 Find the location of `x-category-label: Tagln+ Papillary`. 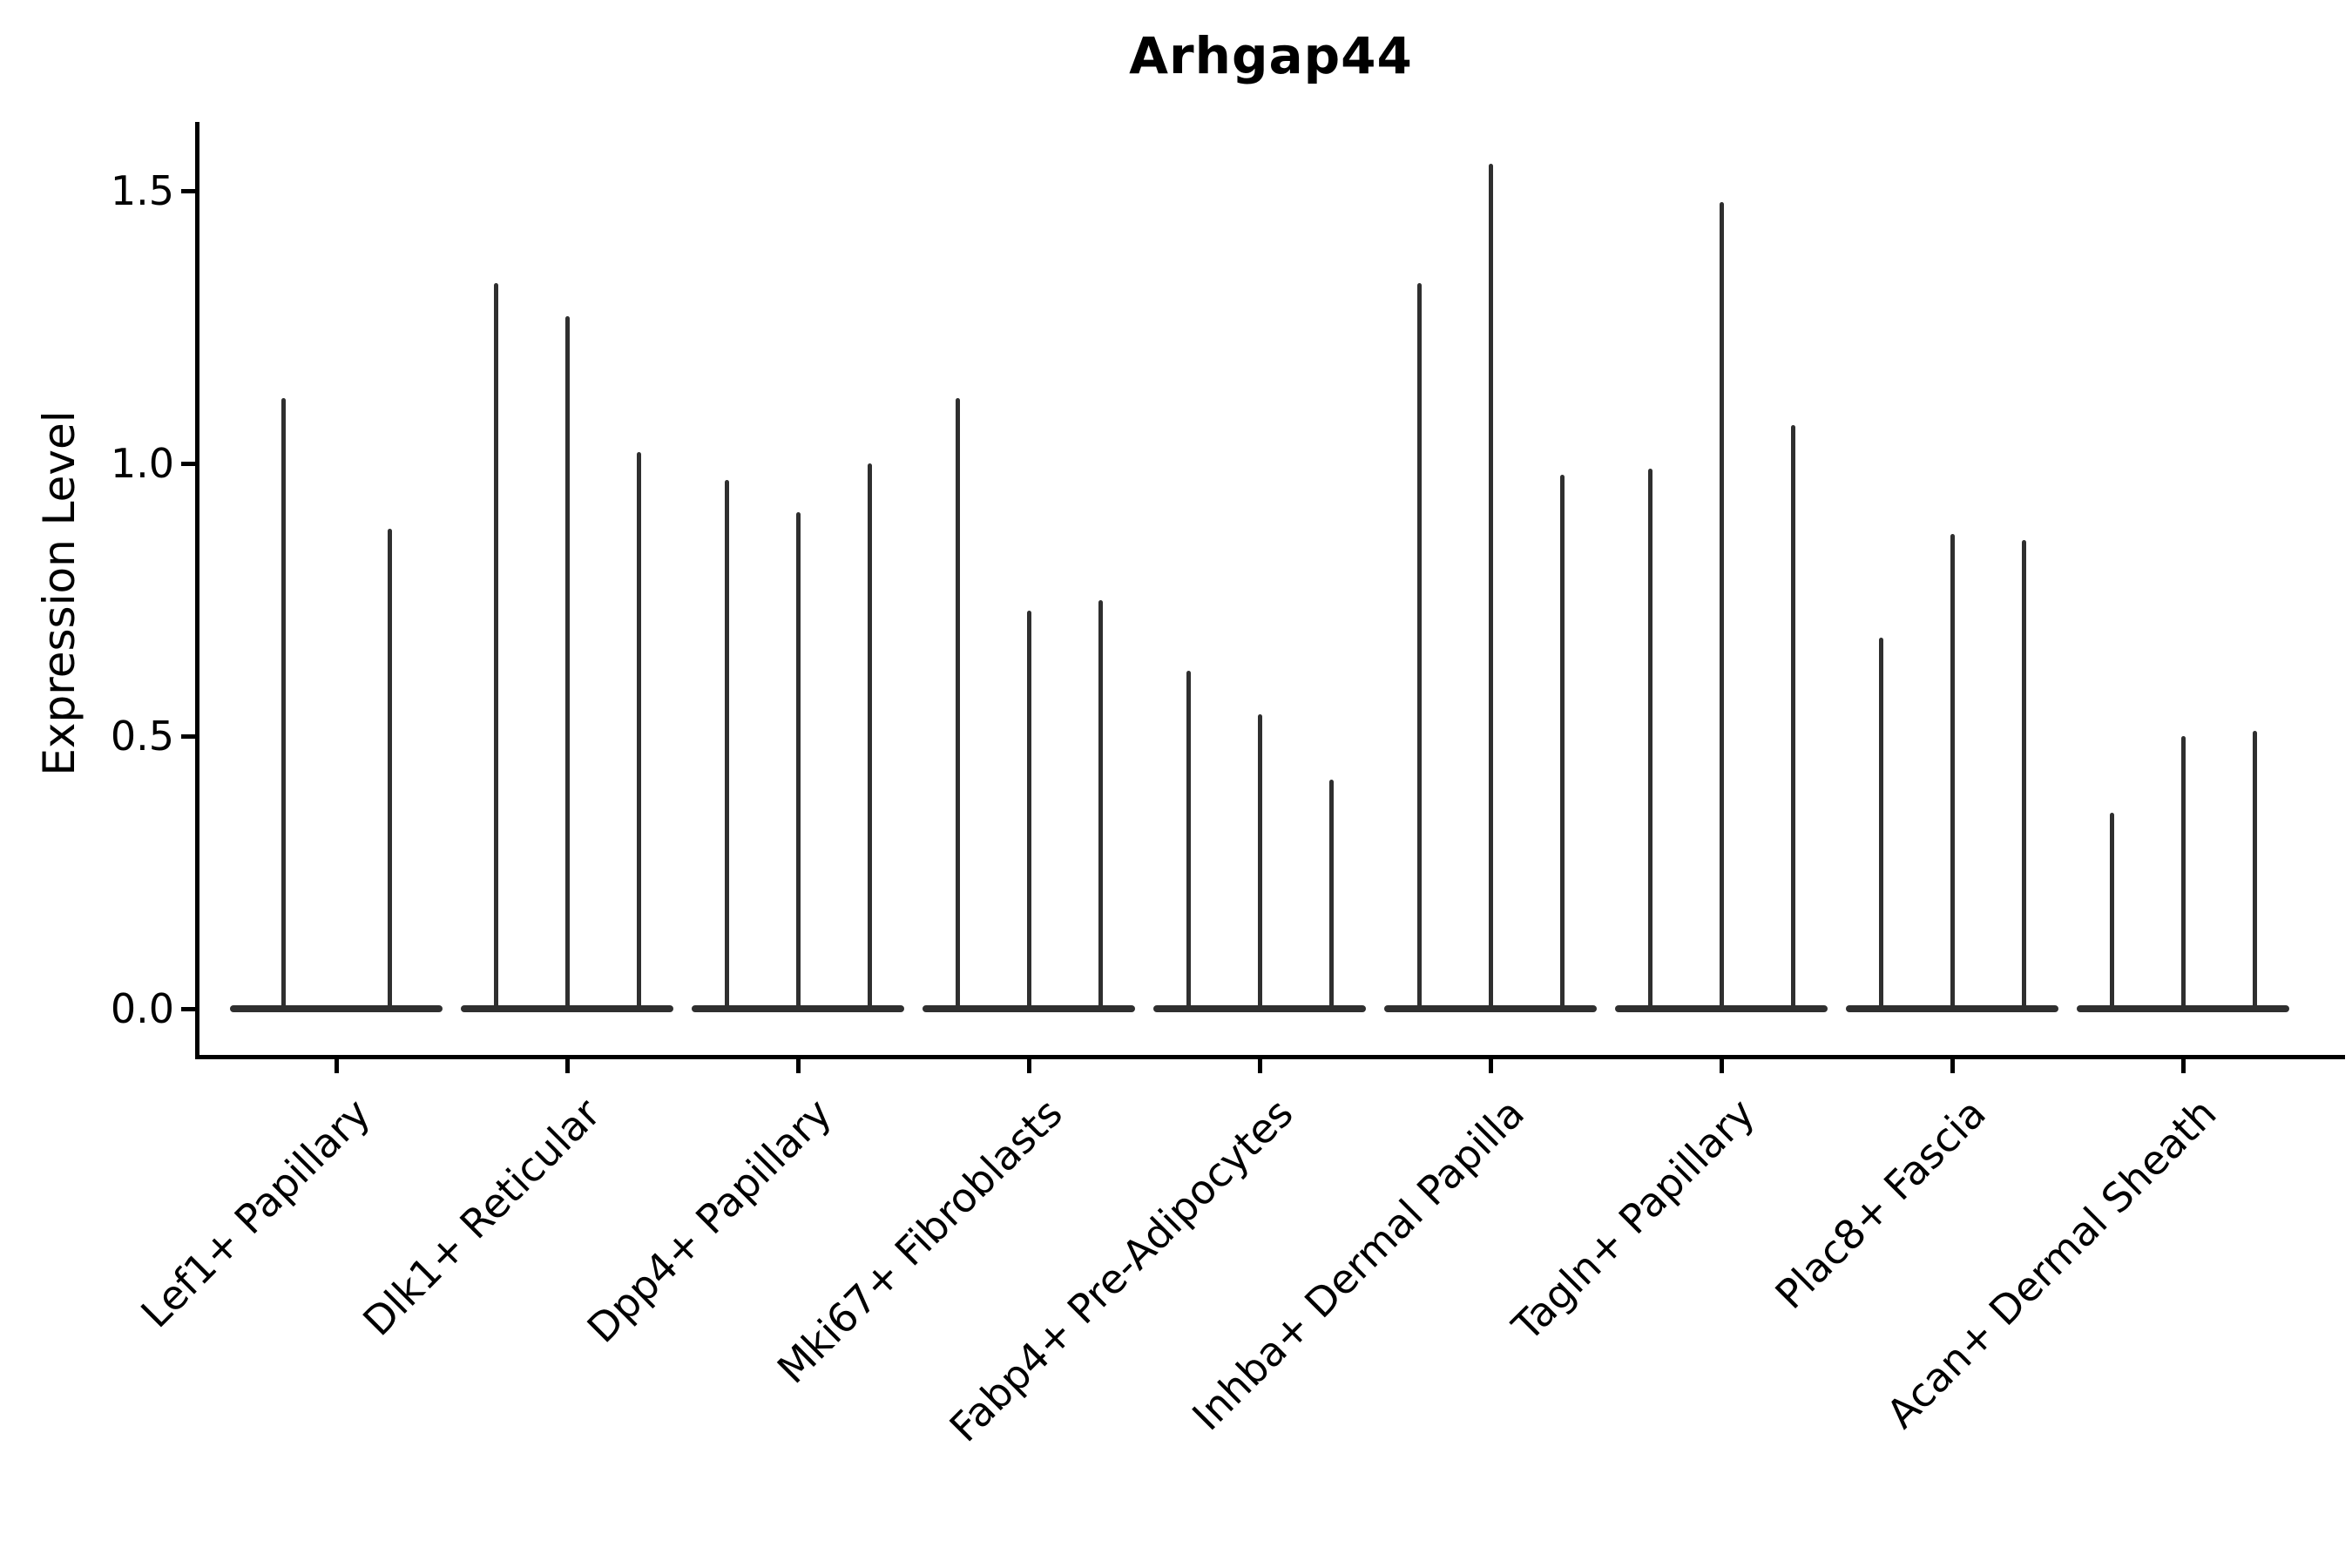

x-category-label: Tagln+ Papillary is located at coordinates (1634, 1219).